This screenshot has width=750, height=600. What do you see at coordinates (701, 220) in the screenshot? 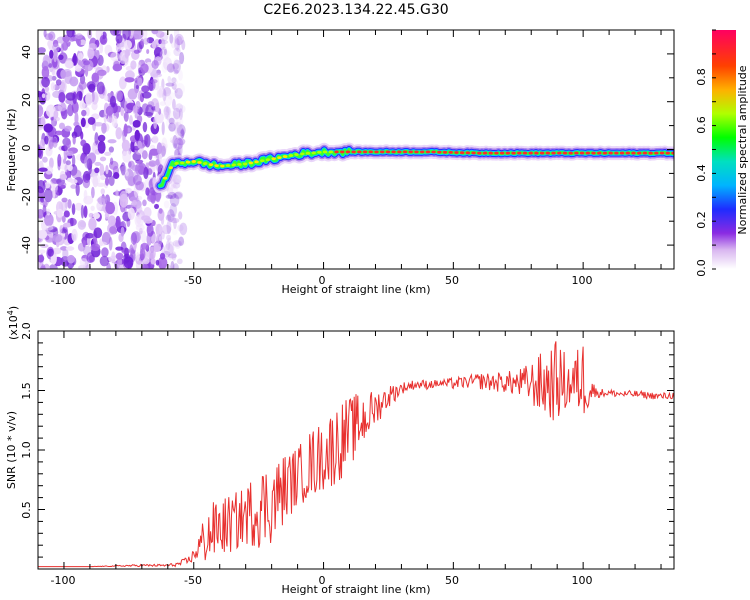
I see `colorbar-tick-label: 0.2` at bounding box center [701, 220].